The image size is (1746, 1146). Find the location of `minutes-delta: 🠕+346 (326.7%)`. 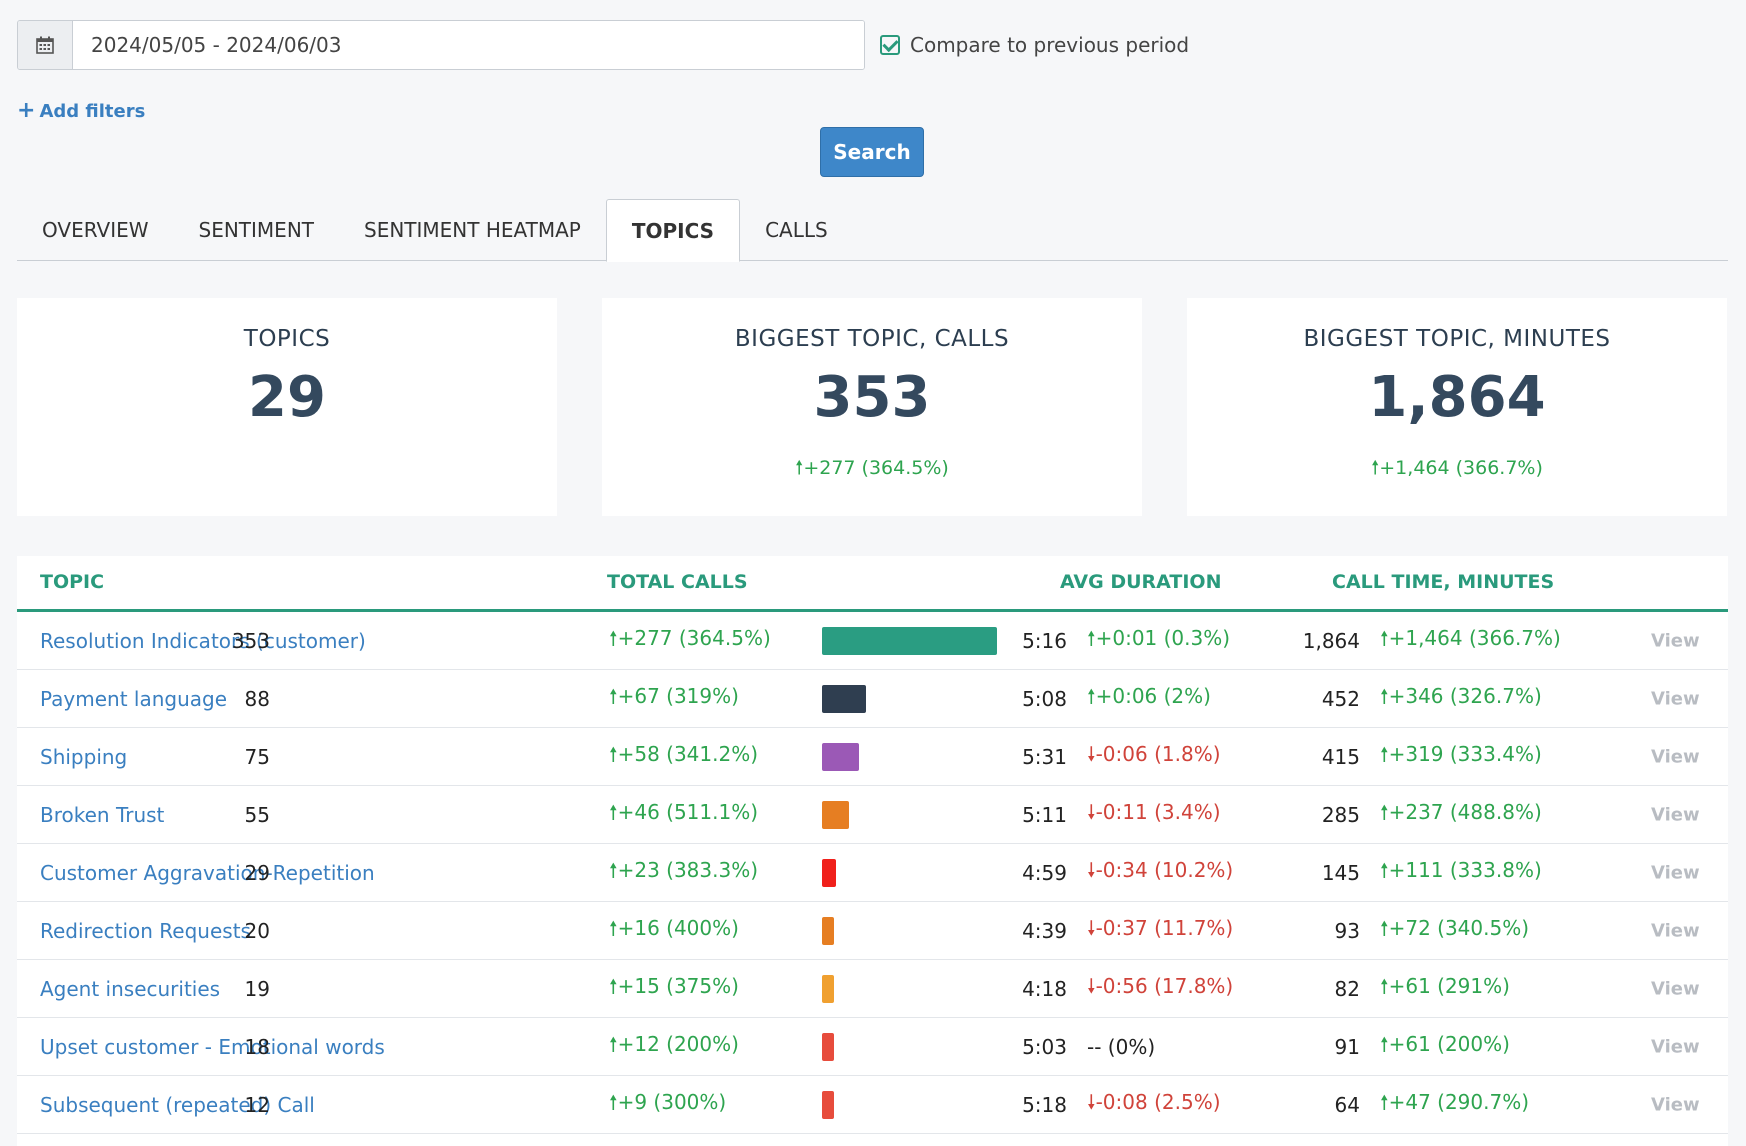

minutes-delta: 🠕+346 (326.7%) is located at coordinates (1461, 699).